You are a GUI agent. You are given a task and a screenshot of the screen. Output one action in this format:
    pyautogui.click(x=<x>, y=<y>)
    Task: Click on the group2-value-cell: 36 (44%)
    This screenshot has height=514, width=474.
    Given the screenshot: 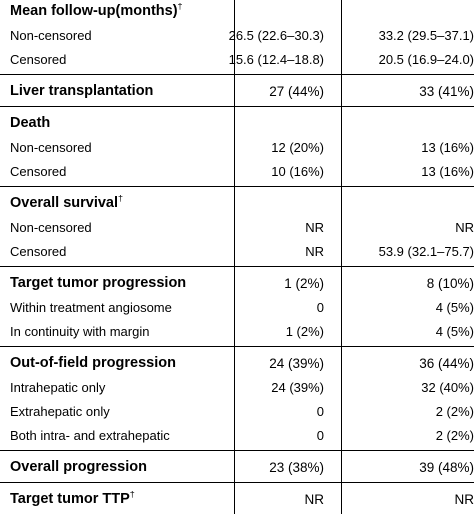 What is the action you would take?
    pyautogui.click(x=446, y=363)
    